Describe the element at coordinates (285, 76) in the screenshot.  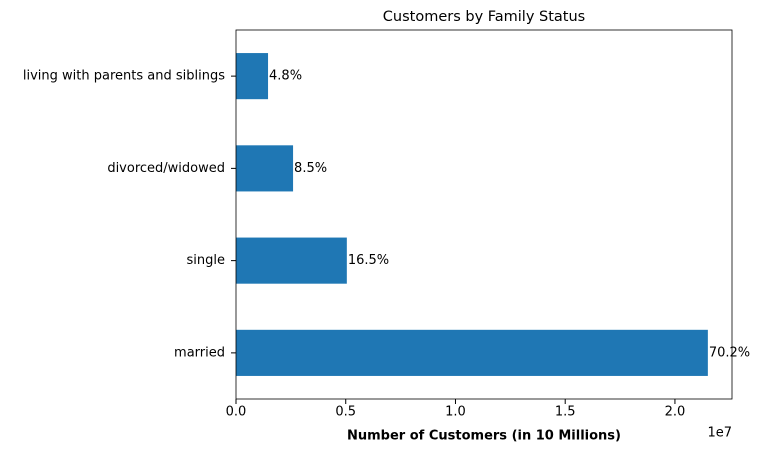
I see `bar-label: 4.8%` at that location.